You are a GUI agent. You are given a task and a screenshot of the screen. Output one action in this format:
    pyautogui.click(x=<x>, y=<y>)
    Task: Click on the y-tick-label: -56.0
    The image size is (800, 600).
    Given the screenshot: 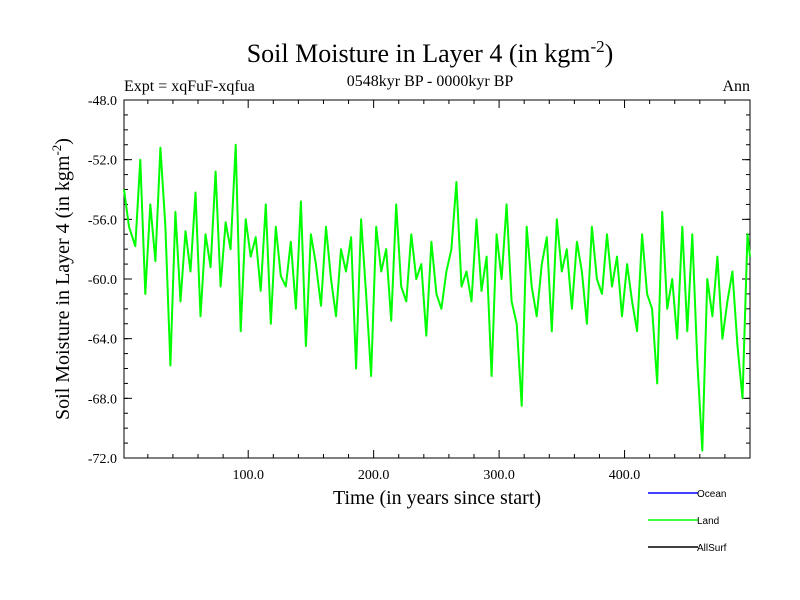 What is the action you would take?
    pyautogui.click(x=102, y=220)
    